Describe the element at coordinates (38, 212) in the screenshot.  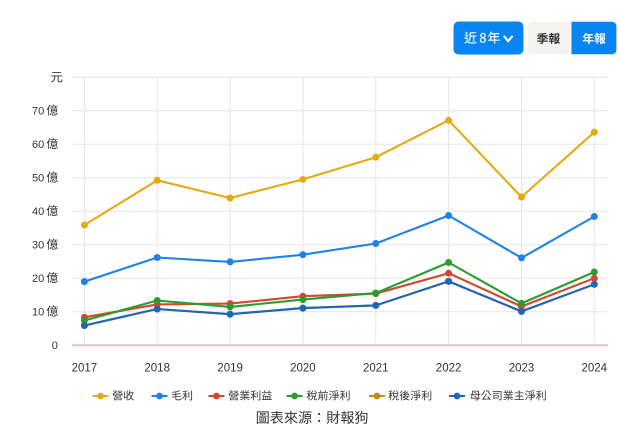
I see `svg-text: 40` at that location.